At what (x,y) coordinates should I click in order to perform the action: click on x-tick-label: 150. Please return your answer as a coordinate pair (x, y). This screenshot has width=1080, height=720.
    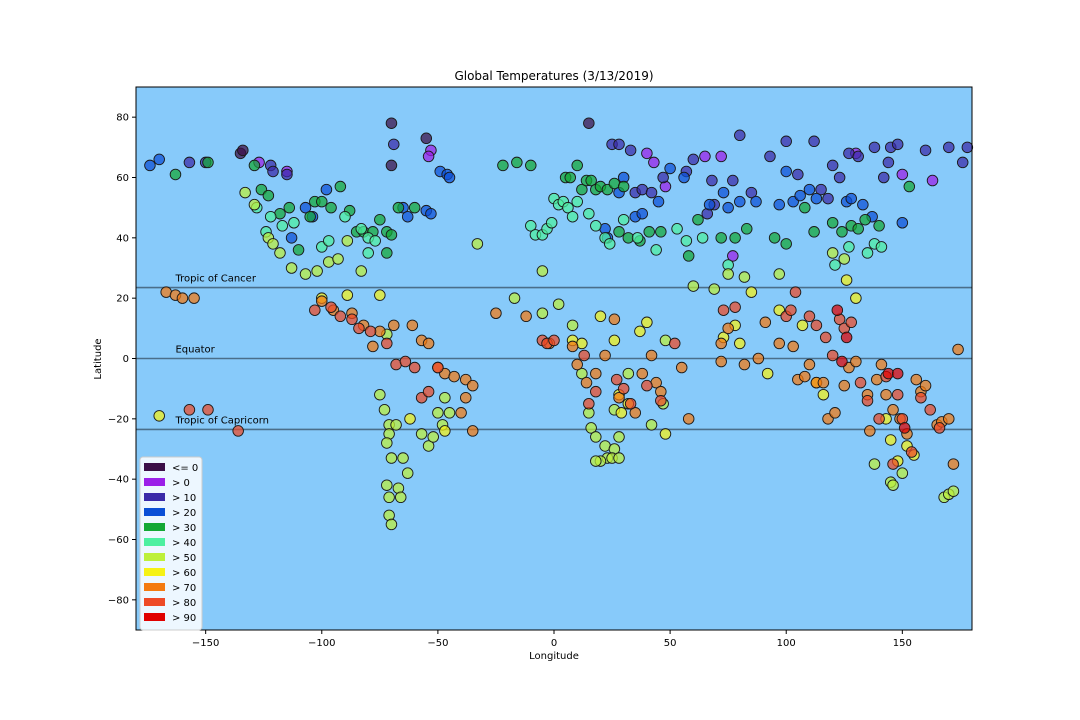
    Looking at the image, I should click on (902, 643).